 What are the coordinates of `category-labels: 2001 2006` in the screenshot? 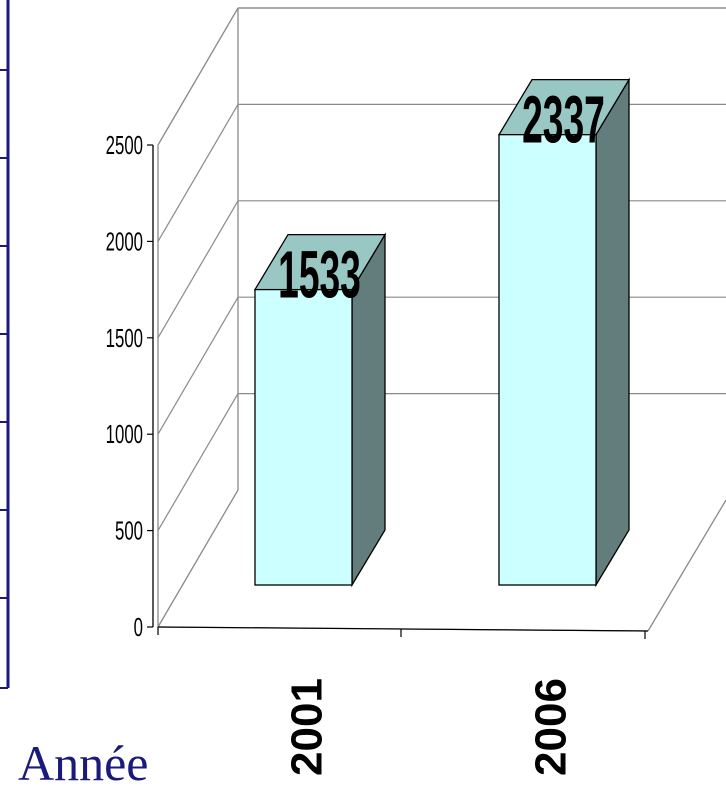 It's located at (429, 727).